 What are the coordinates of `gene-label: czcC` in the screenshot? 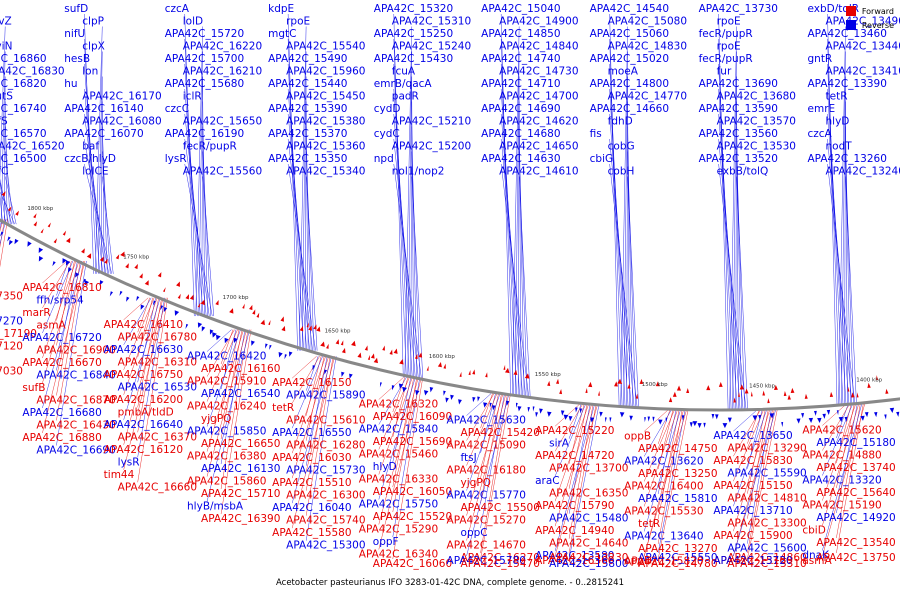 It's located at (177, 109).